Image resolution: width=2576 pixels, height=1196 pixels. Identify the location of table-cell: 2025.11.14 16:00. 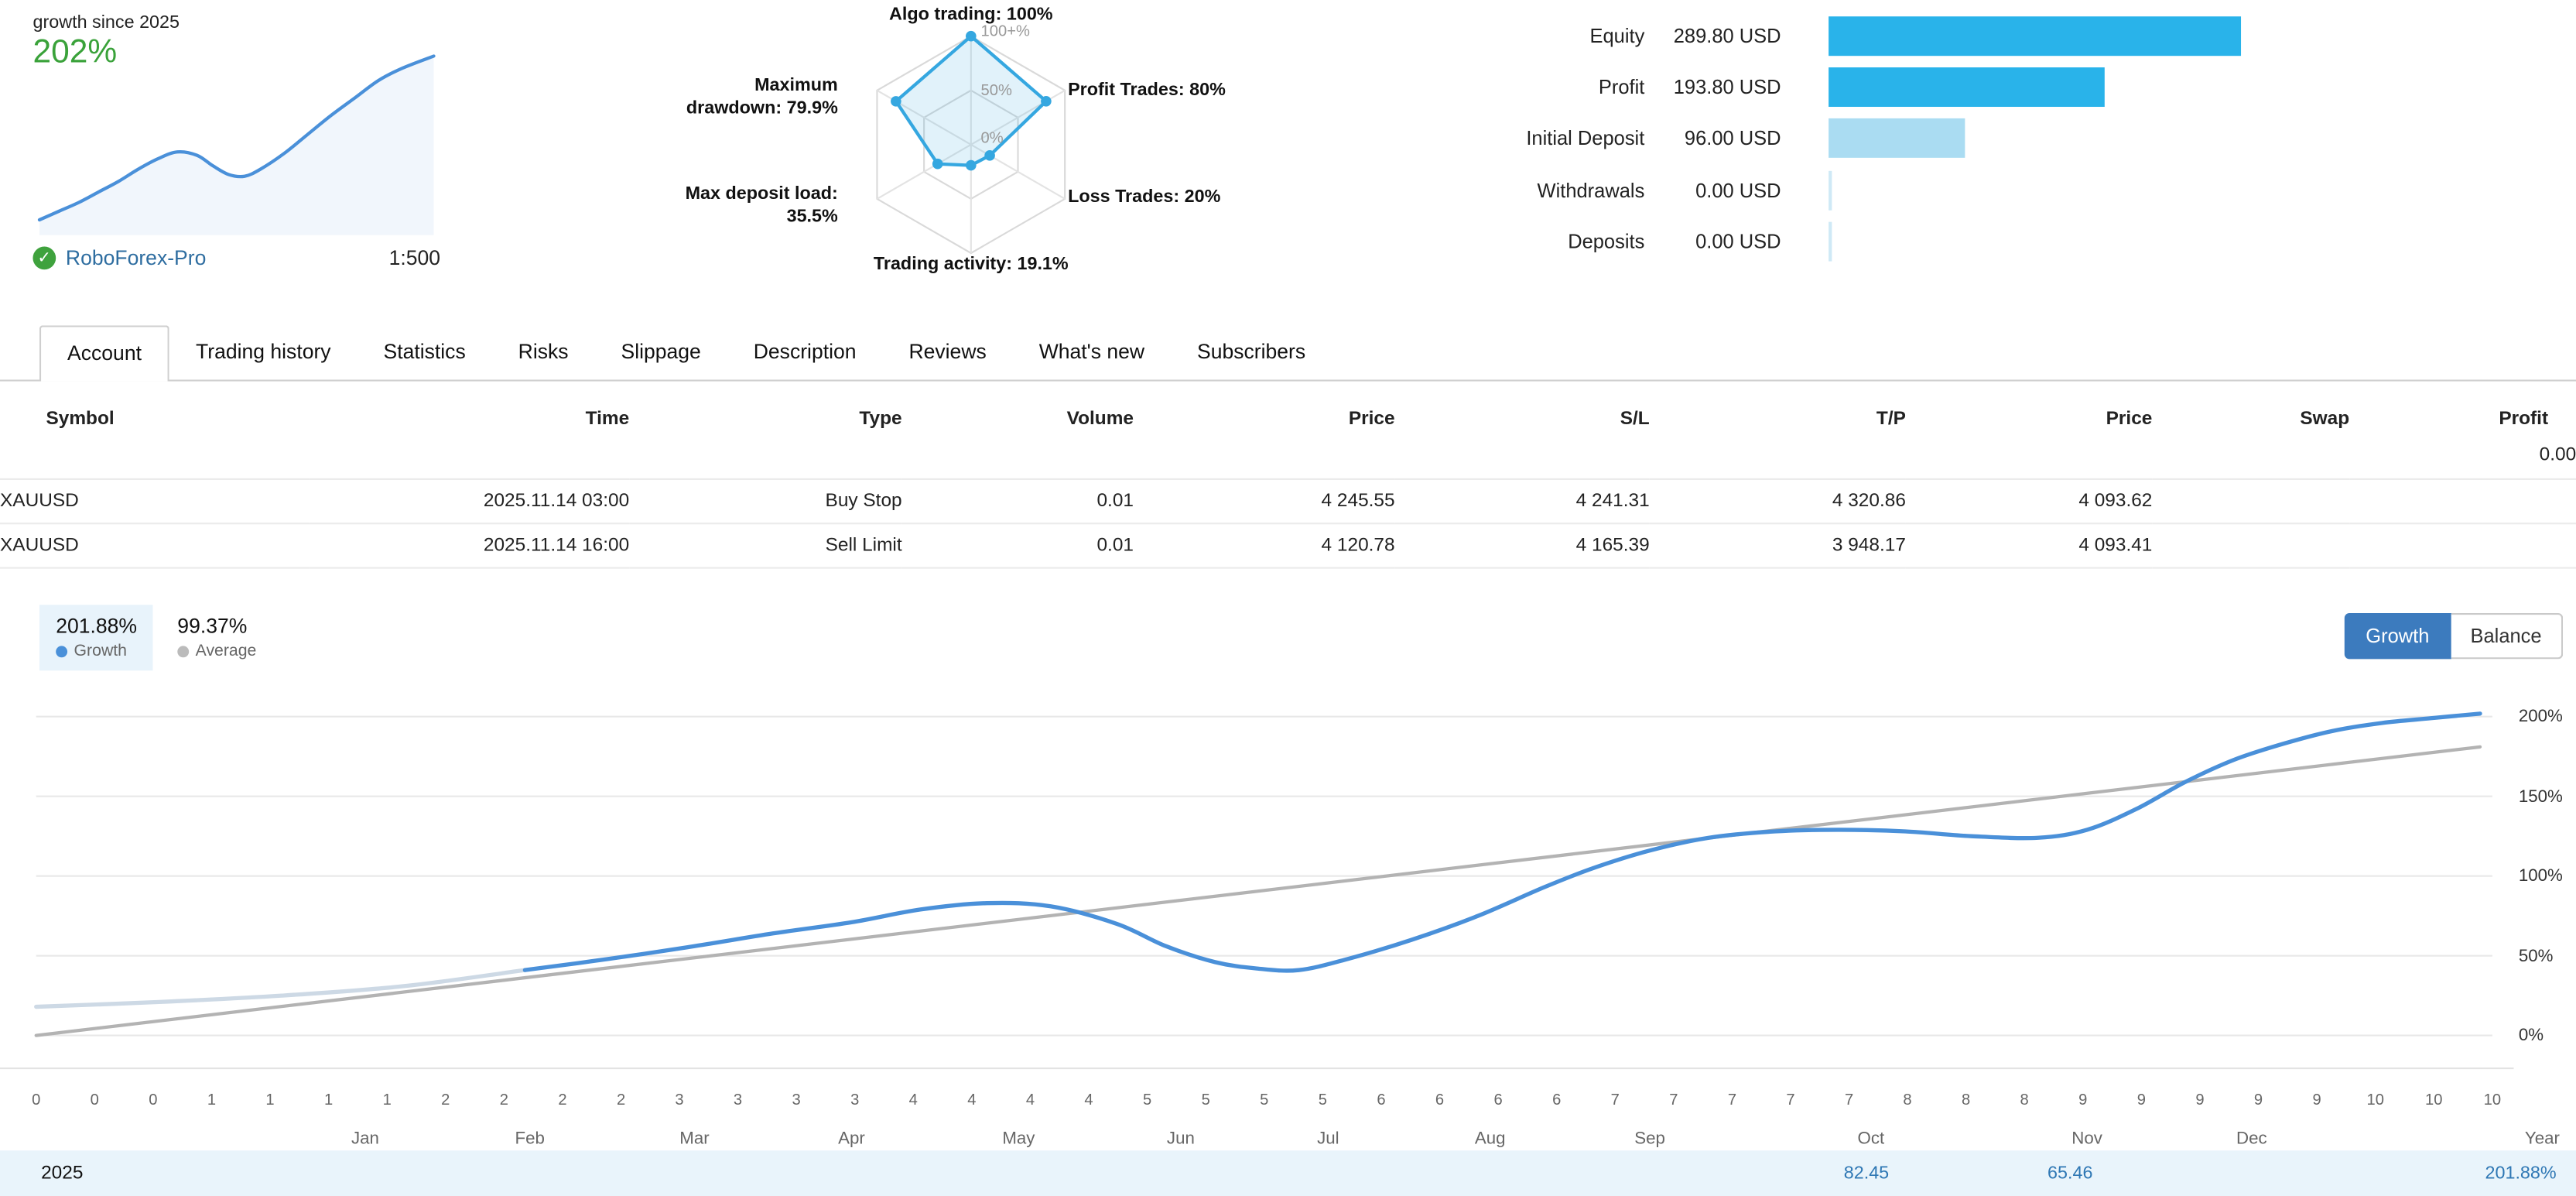
(469, 546).